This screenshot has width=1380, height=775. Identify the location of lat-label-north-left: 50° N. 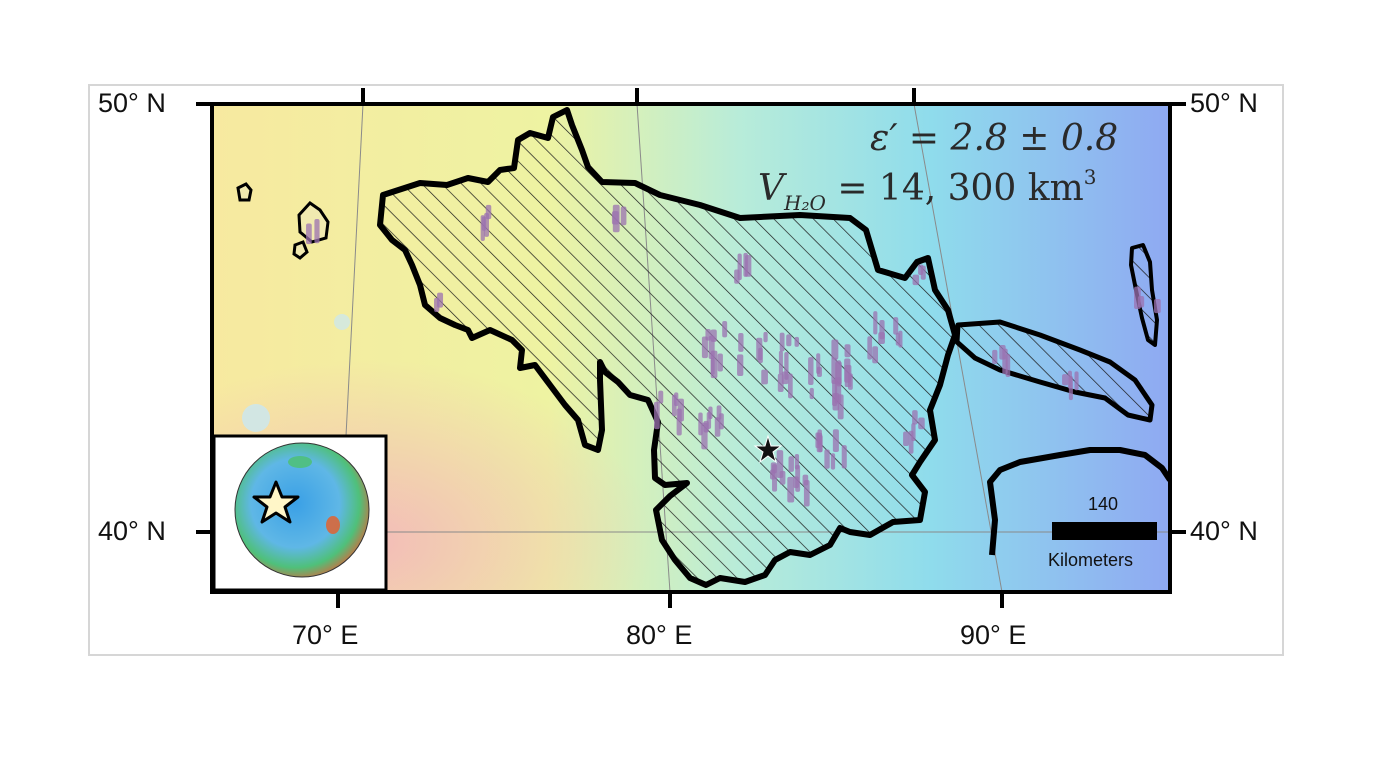
(132, 103).